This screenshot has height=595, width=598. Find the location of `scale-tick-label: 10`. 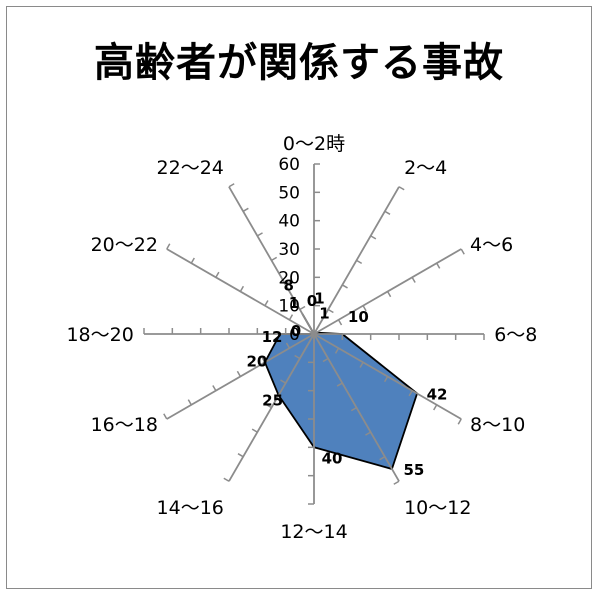

scale-tick-label: 10 is located at coordinates (289, 307).